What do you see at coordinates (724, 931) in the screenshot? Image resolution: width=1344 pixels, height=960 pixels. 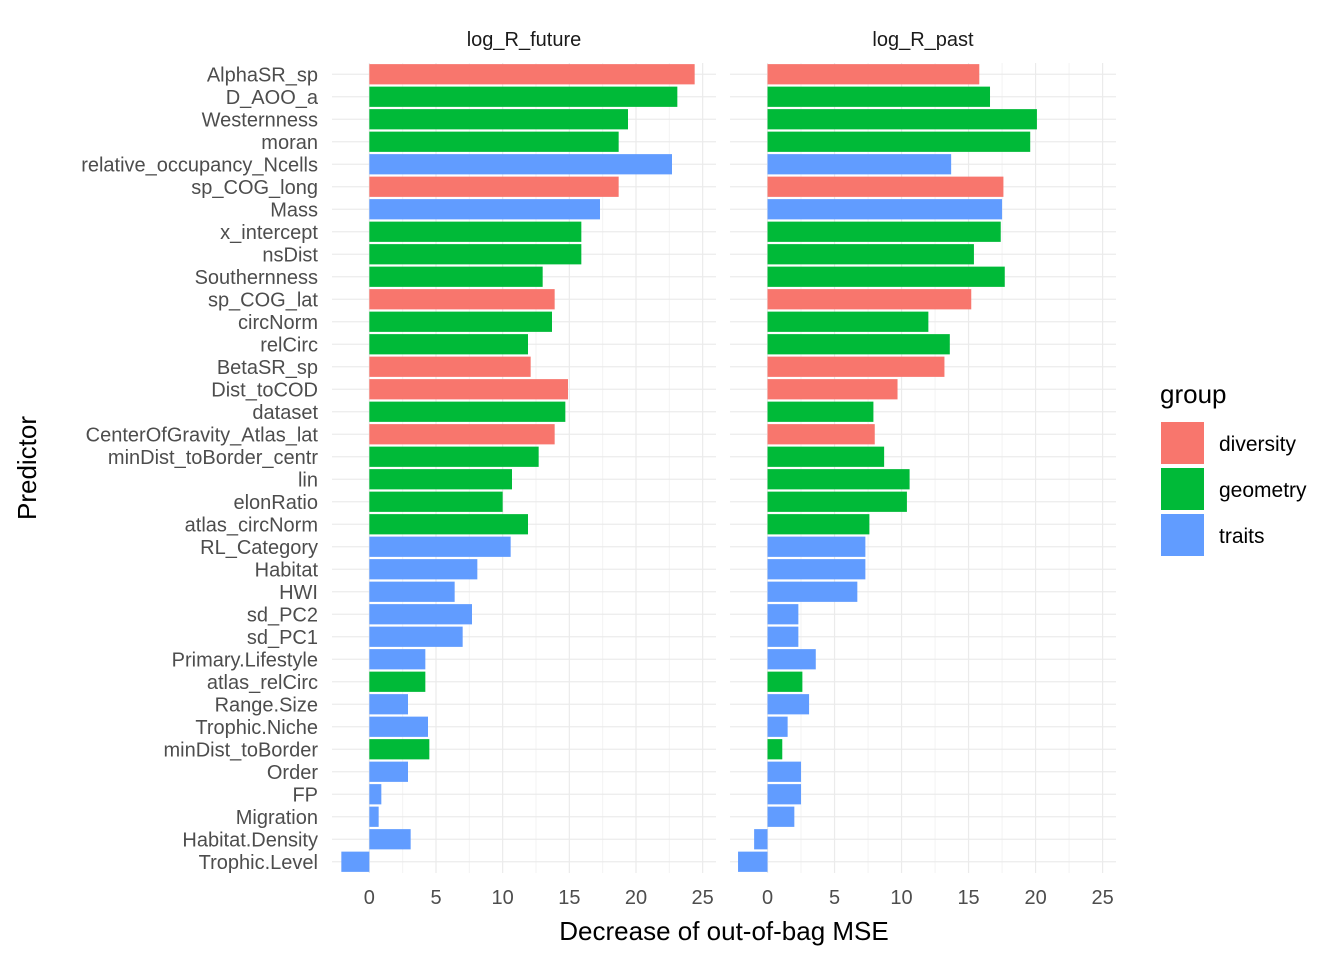 I see `x-axis-title: Decrease of out-of-bag MSE` at bounding box center [724, 931].